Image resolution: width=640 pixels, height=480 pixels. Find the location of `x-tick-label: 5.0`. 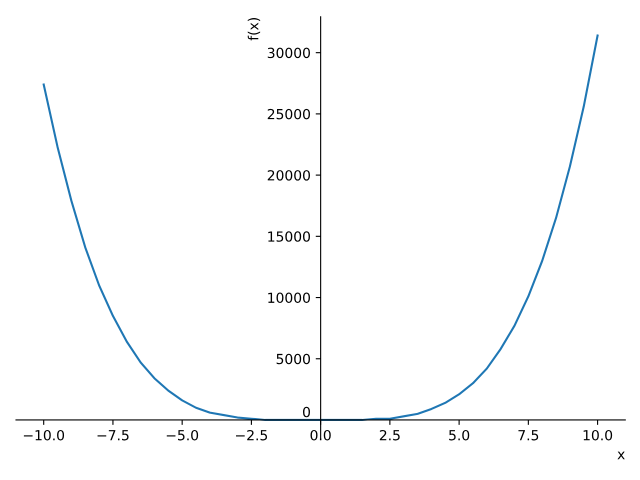

x-tick-label: 5.0 is located at coordinates (459, 435).